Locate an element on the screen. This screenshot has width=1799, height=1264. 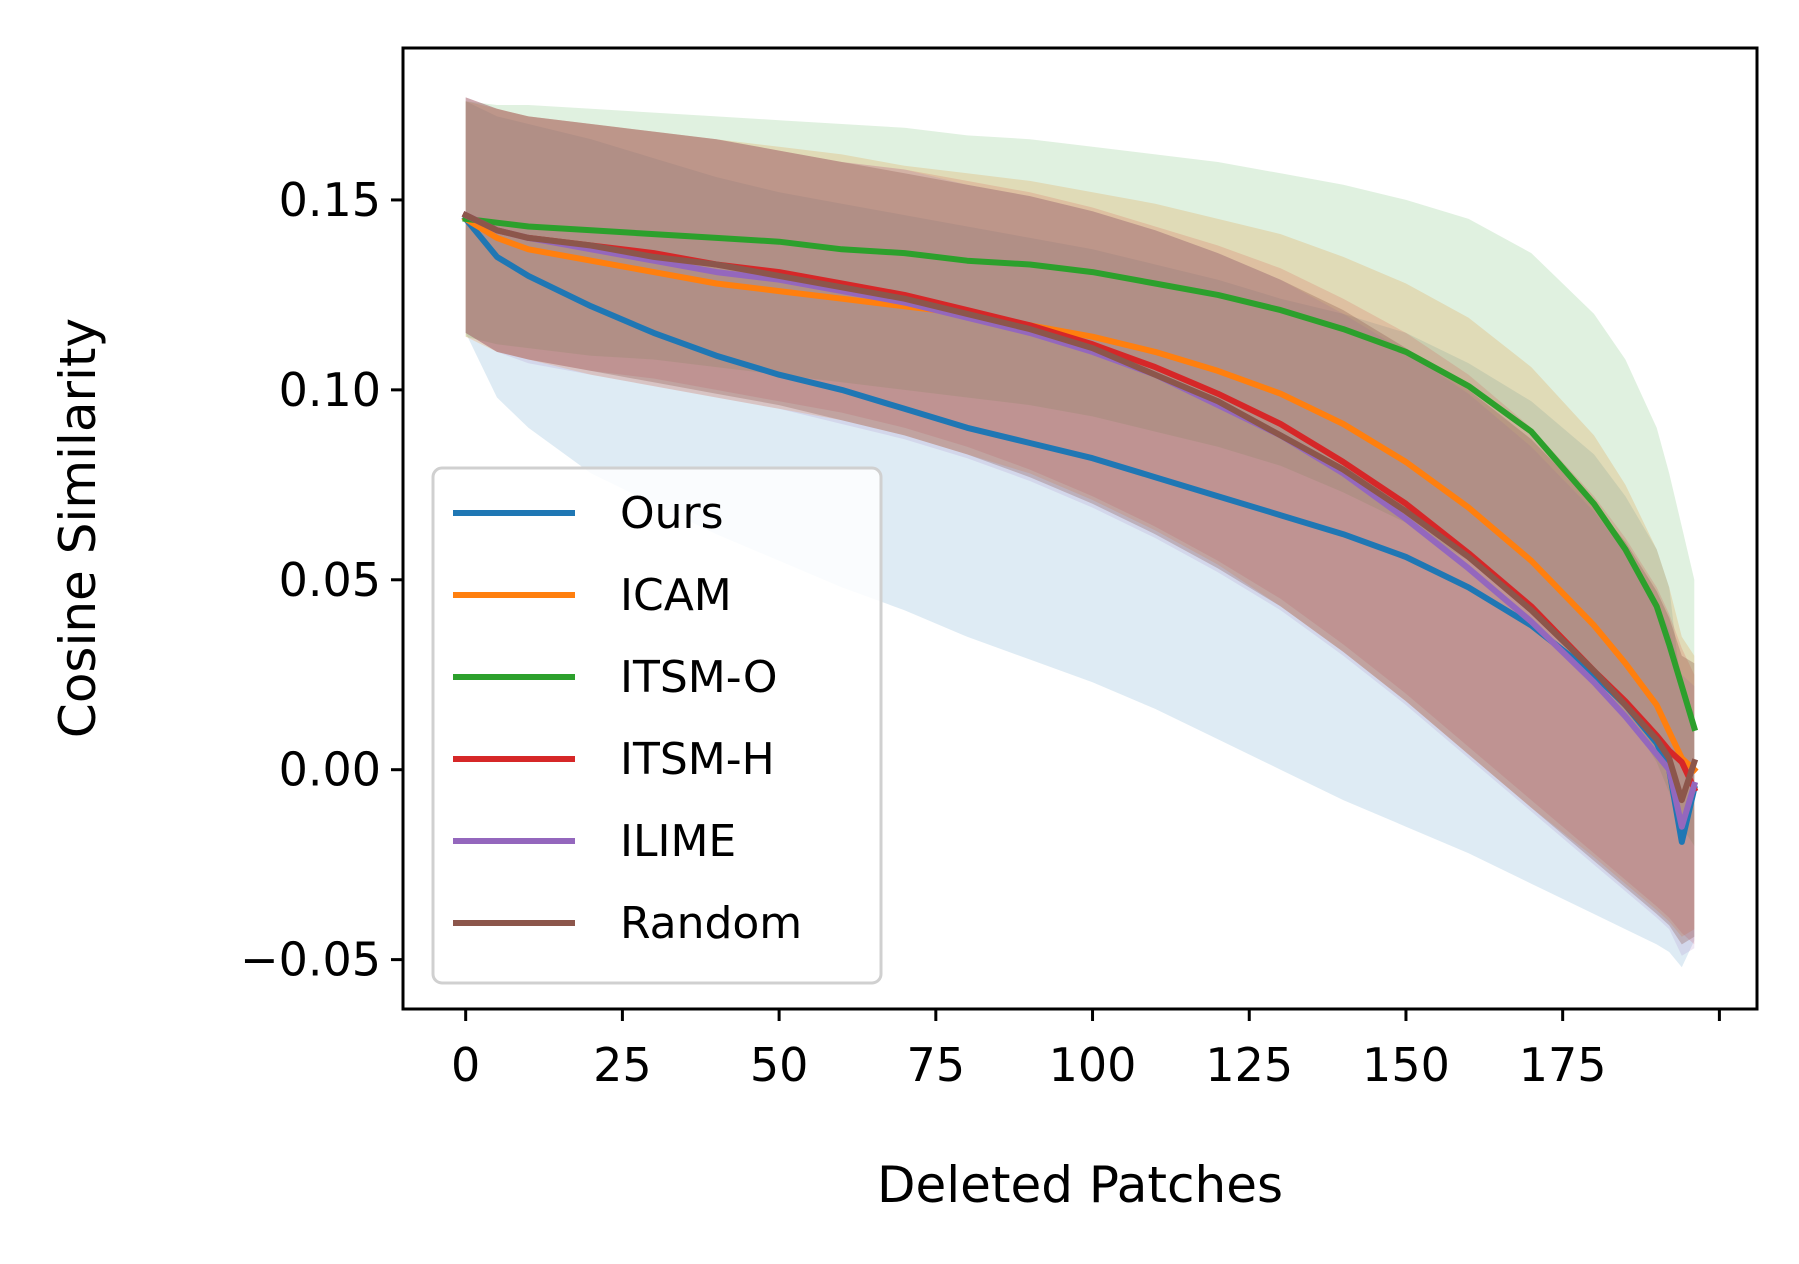
legend-label-itsm-h: ITSM-H is located at coordinates (697, 759).